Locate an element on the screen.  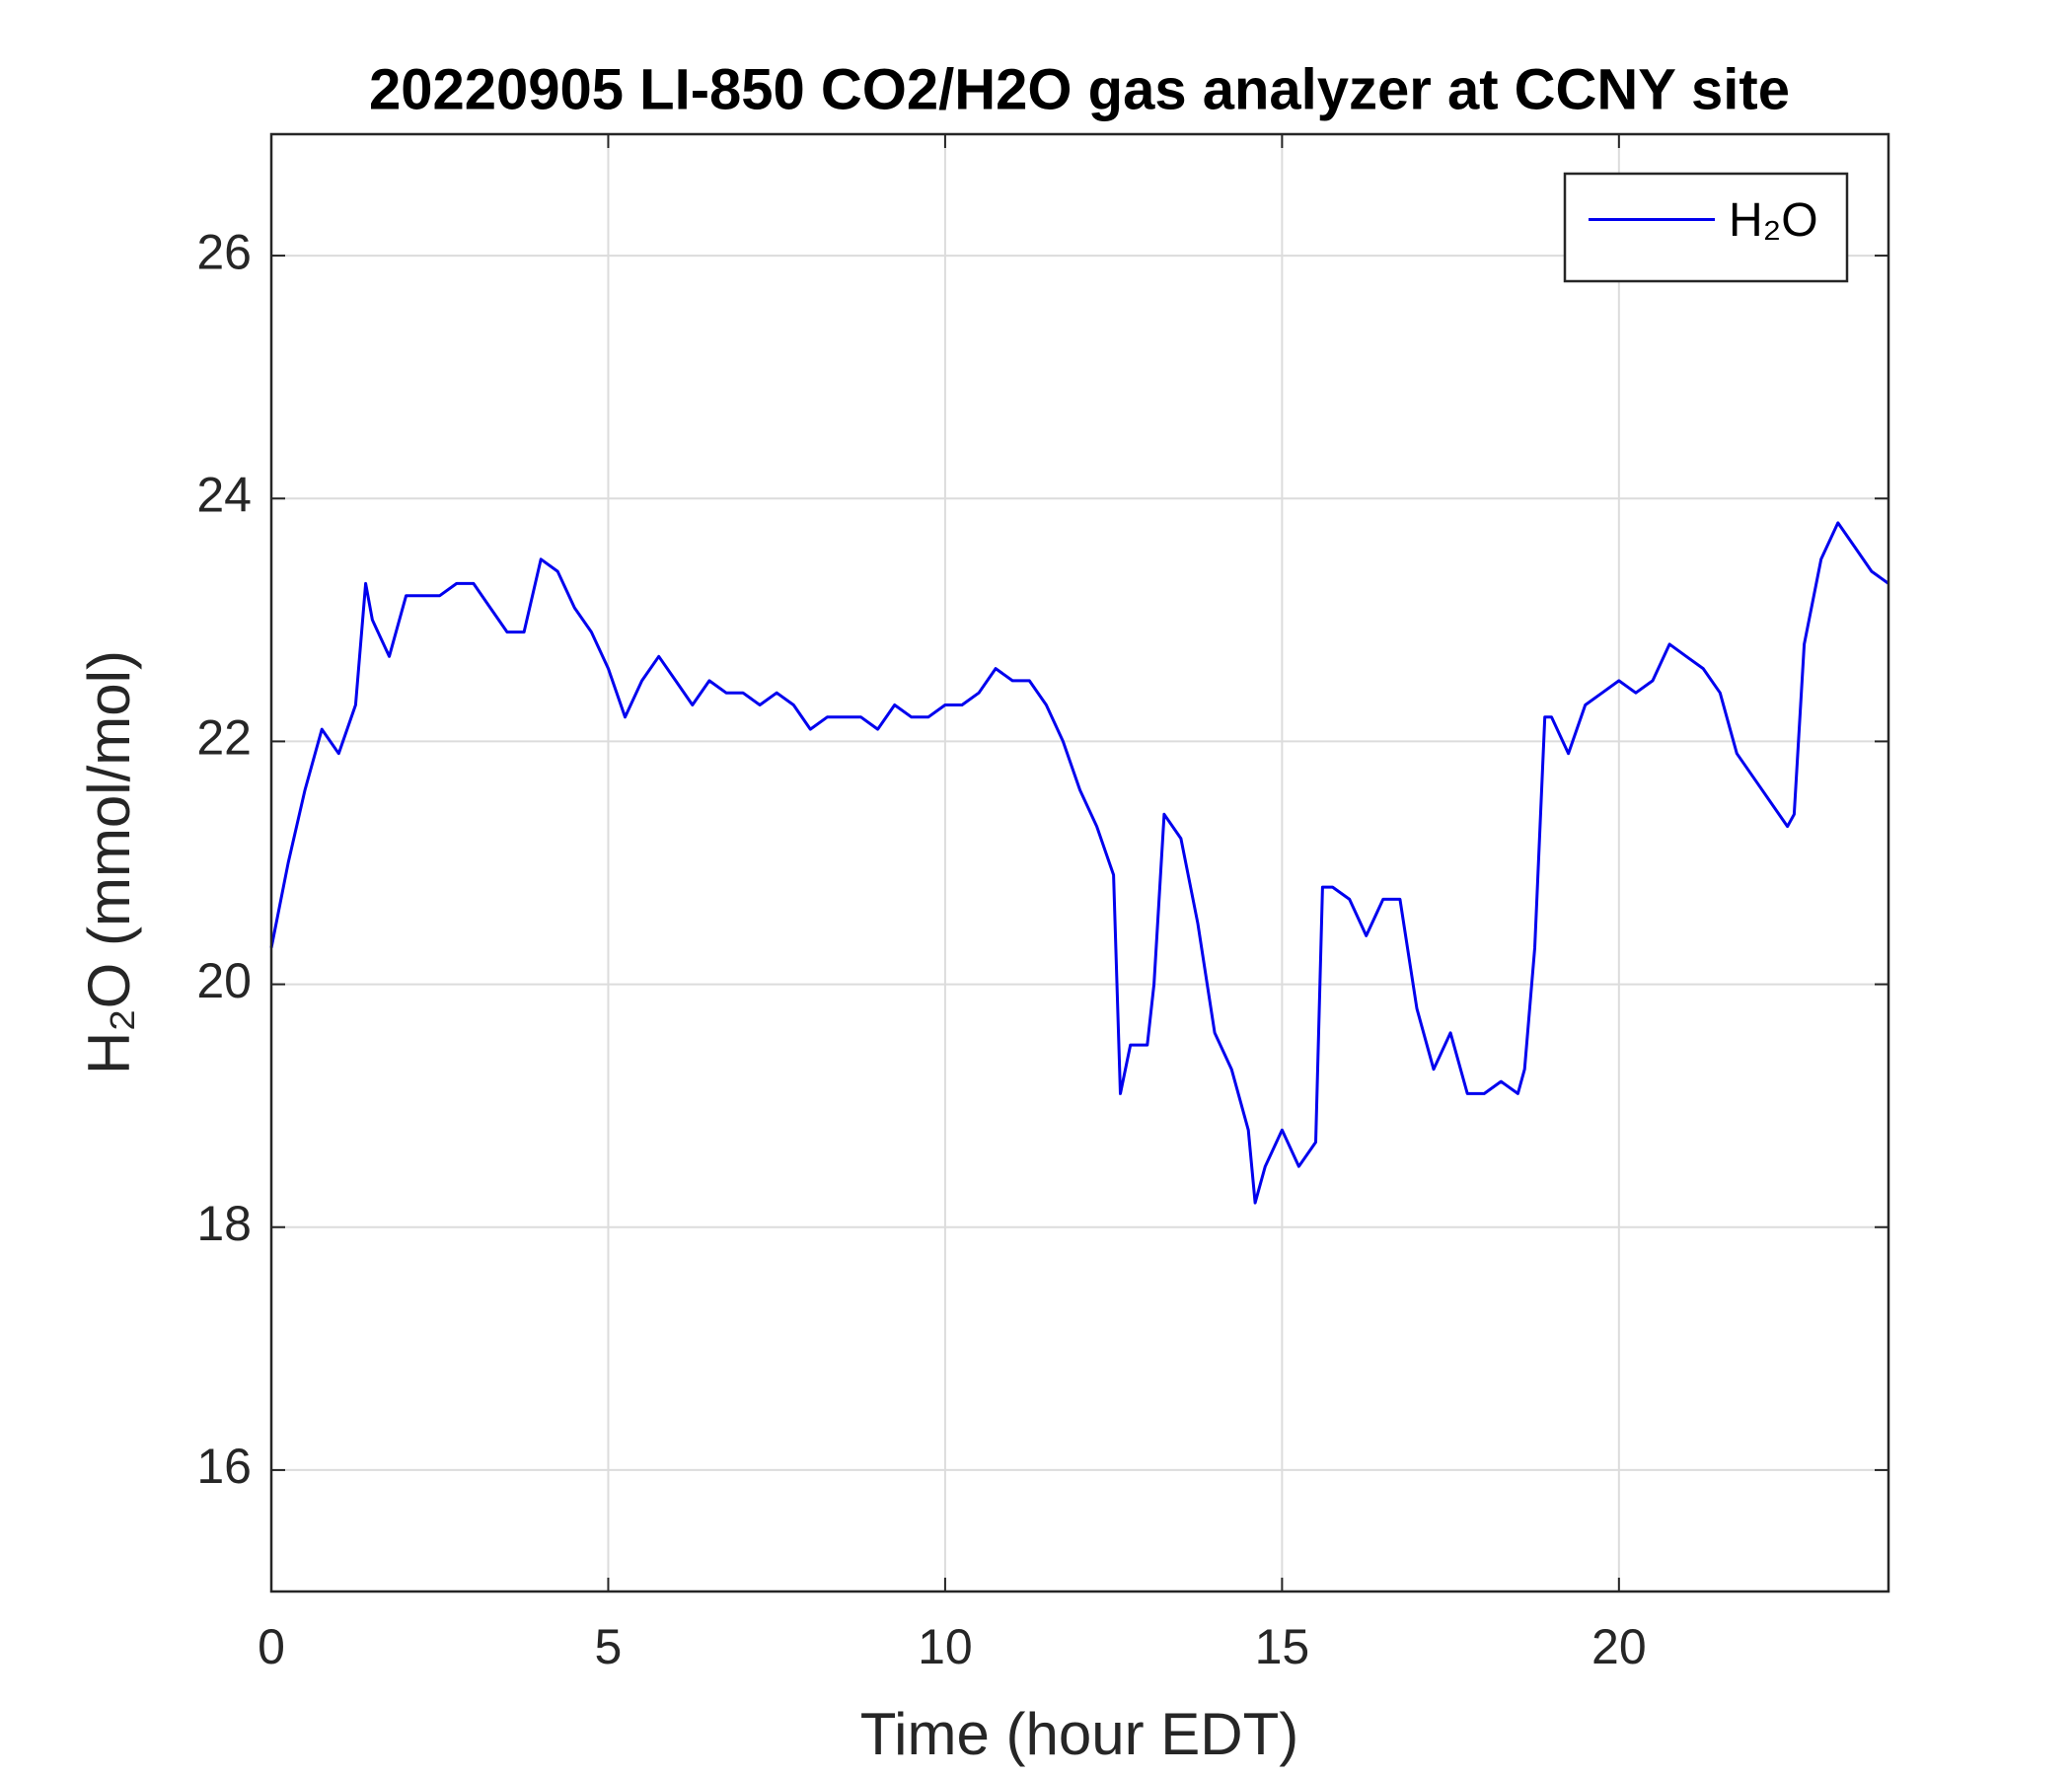
x-tick-label: 5 is located at coordinates (609, 1647).